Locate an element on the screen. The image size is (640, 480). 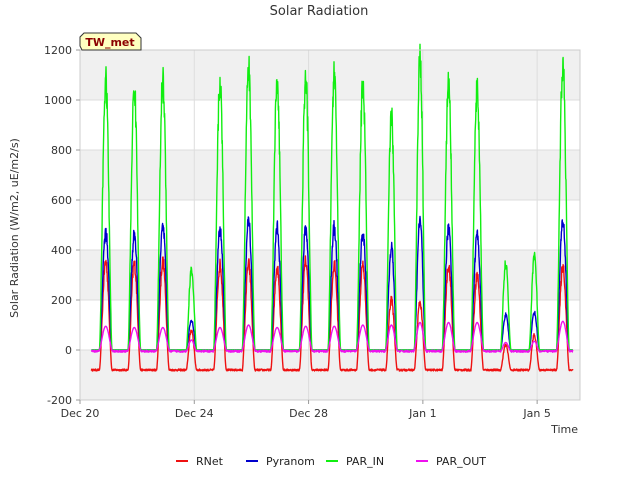
legend-label: PAR_IN is located at coordinates (365, 461).